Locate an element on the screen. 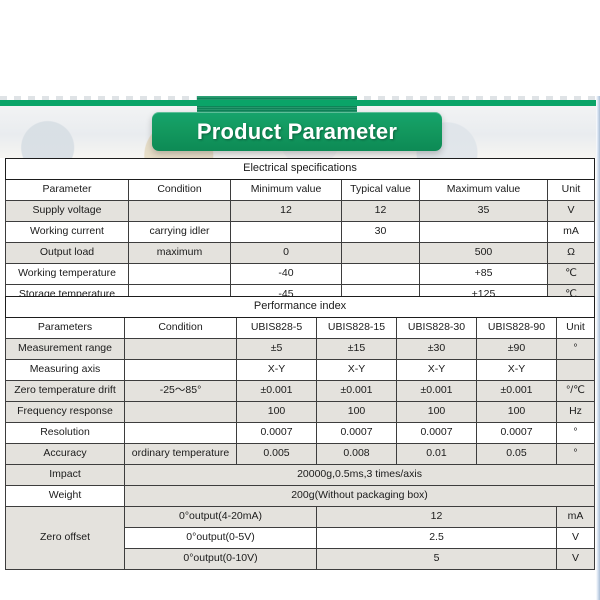 The image size is (600, 600). cell-zero-offset-output: 0°output(0-5V) is located at coordinates (220, 538).